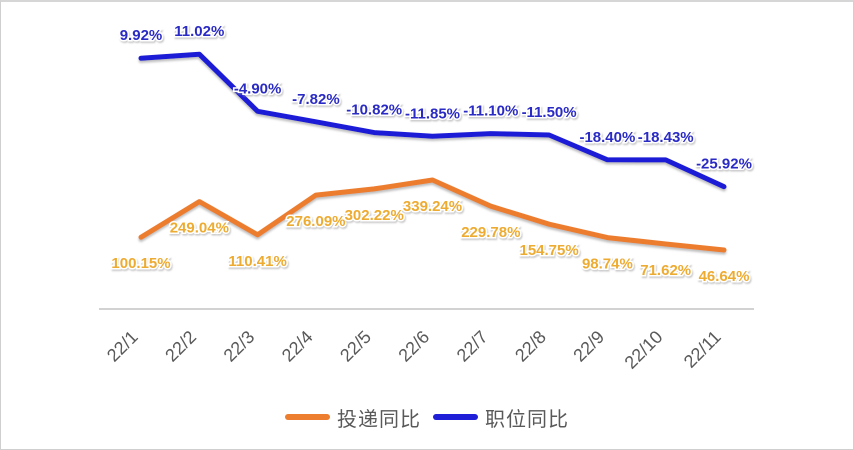 Image resolution: width=854 pixels, height=450 pixels. What do you see at coordinates (257, 261) in the screenshot?
I see `data-label-series0-22-3: 110.41%` at bounding box center [257, 261].